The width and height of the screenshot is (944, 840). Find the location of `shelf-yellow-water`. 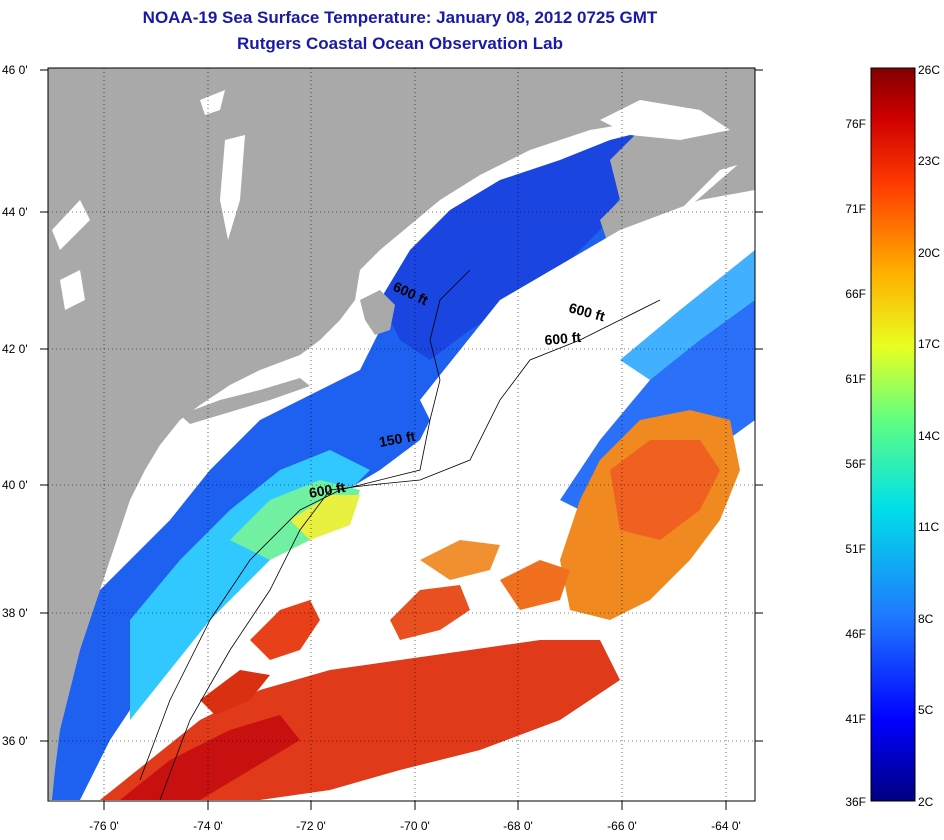

shelf-yellow-water is located at coordinates (325, 517).